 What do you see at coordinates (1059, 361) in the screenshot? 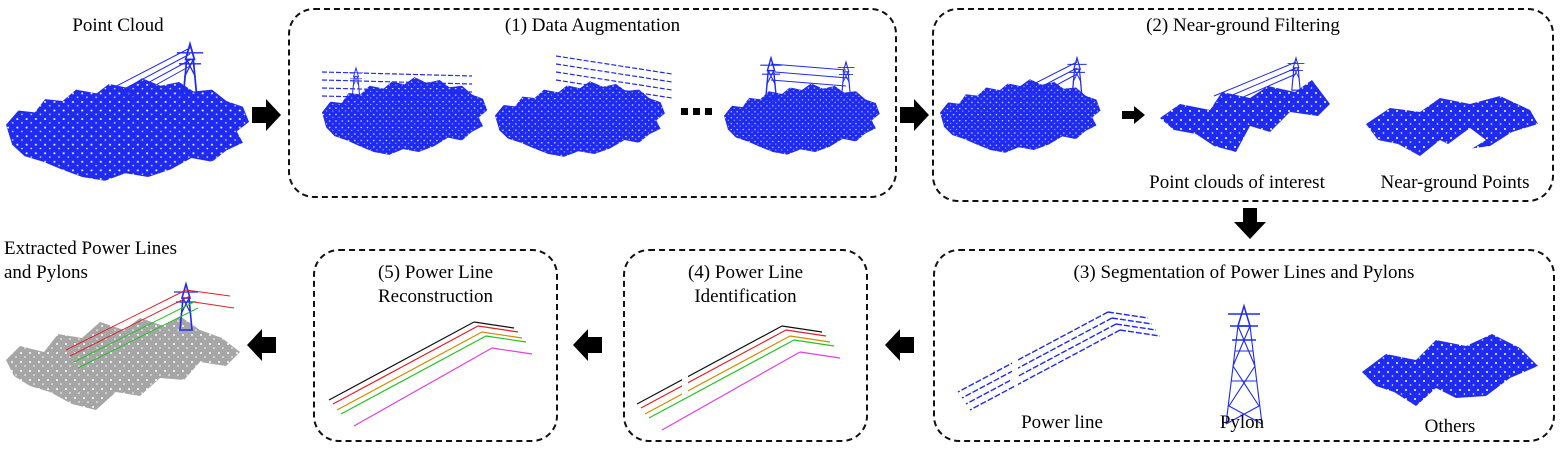
I see `segmented-power-lines` at bounding box center [1059, 361].